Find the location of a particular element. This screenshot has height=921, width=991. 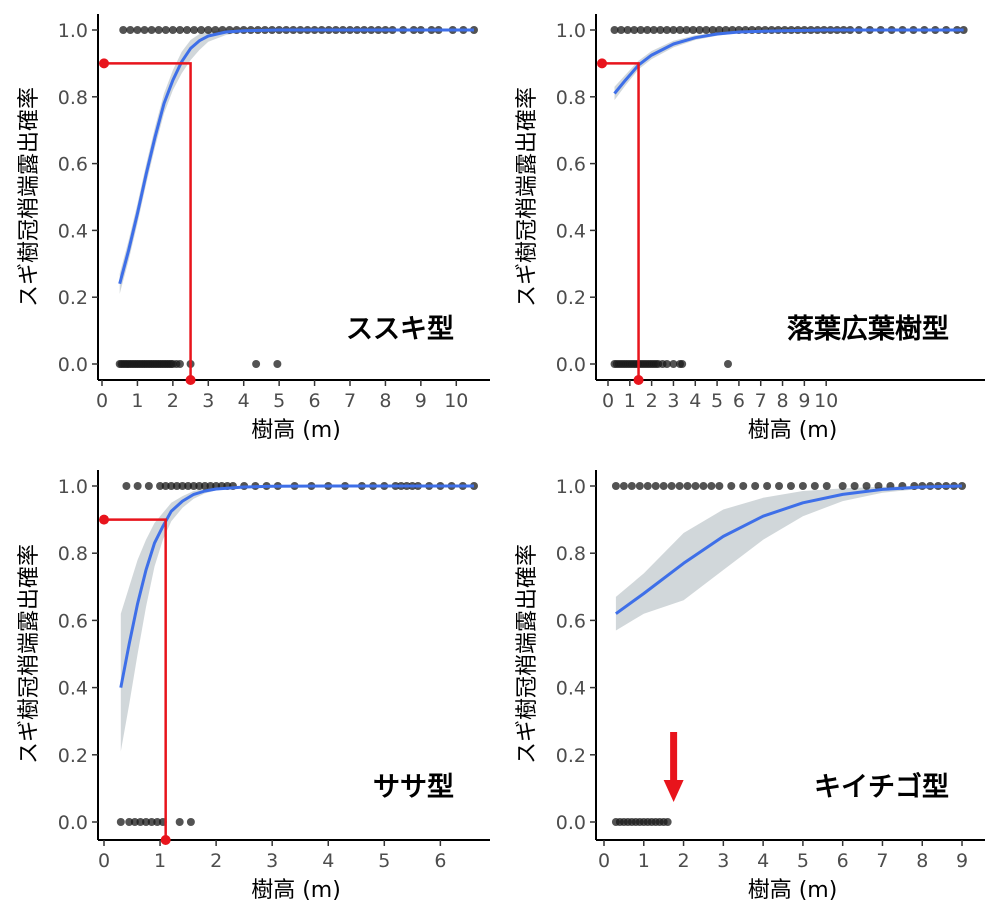

y-tick-label: 0.4 is located at coordinates (73, 689).